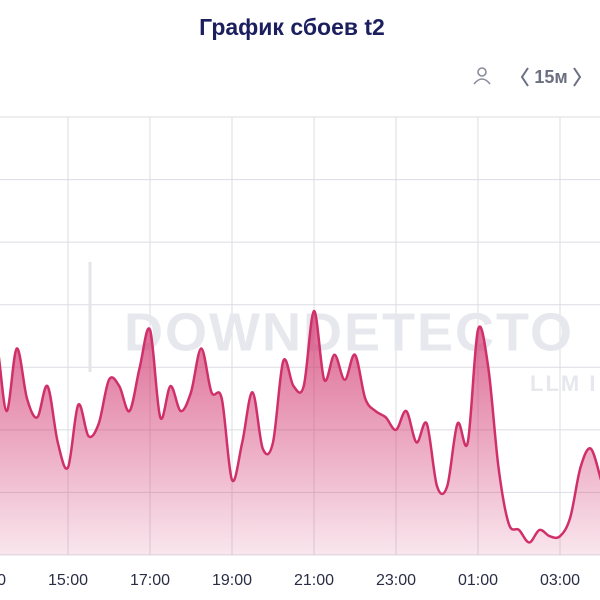 The image size is (600, 600). Describe the element at coordinates (396, 580) in the screenshot. I see `x-tick-label: 23:00` at that location.